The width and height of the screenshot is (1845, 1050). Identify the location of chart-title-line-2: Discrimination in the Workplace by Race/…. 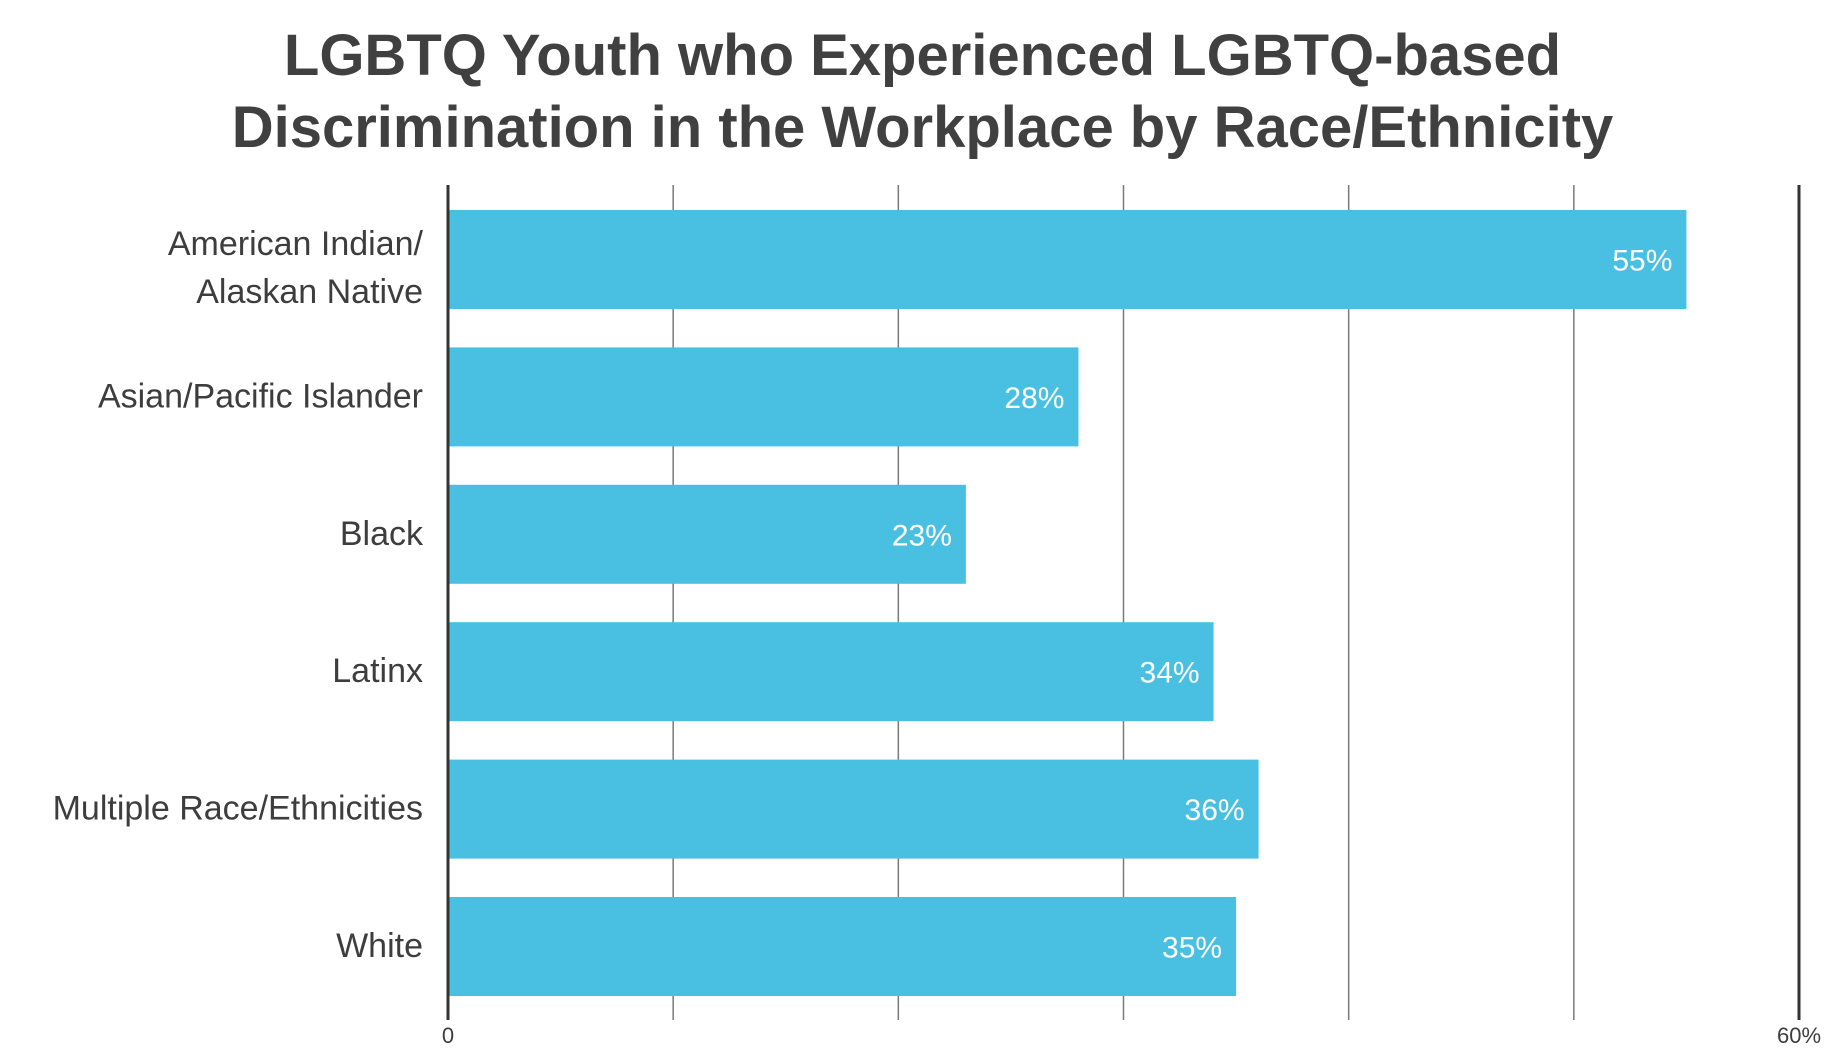
(922, 127).